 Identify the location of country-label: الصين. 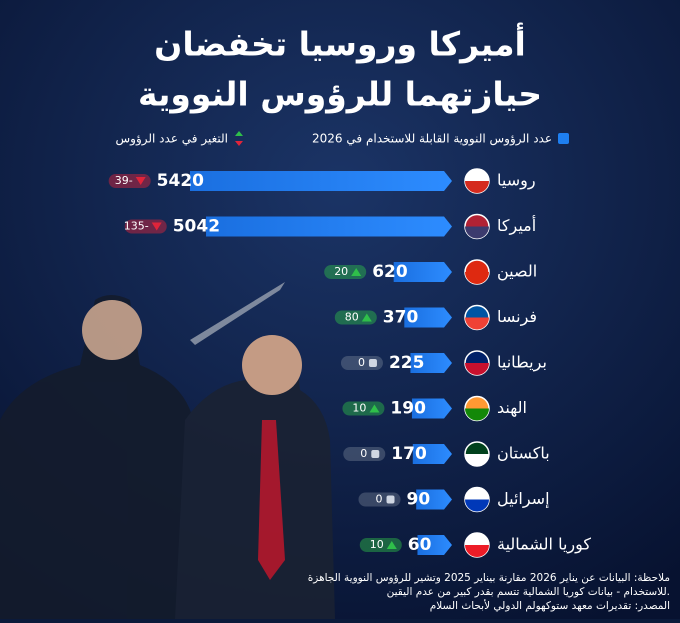
(517, 272).